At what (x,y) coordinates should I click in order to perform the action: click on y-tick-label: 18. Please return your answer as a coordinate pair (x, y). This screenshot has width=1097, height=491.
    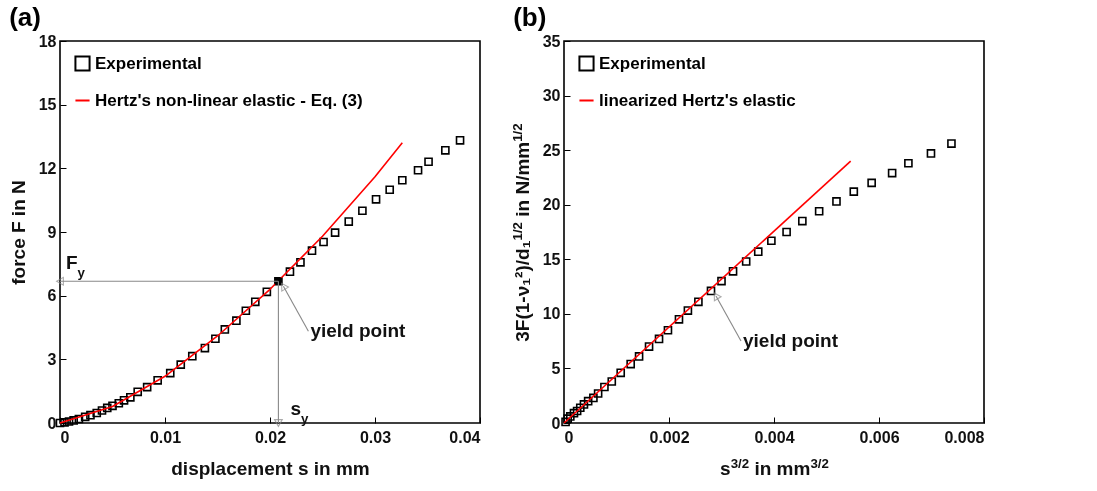
    Looking at the image, I should click on (47, 41).